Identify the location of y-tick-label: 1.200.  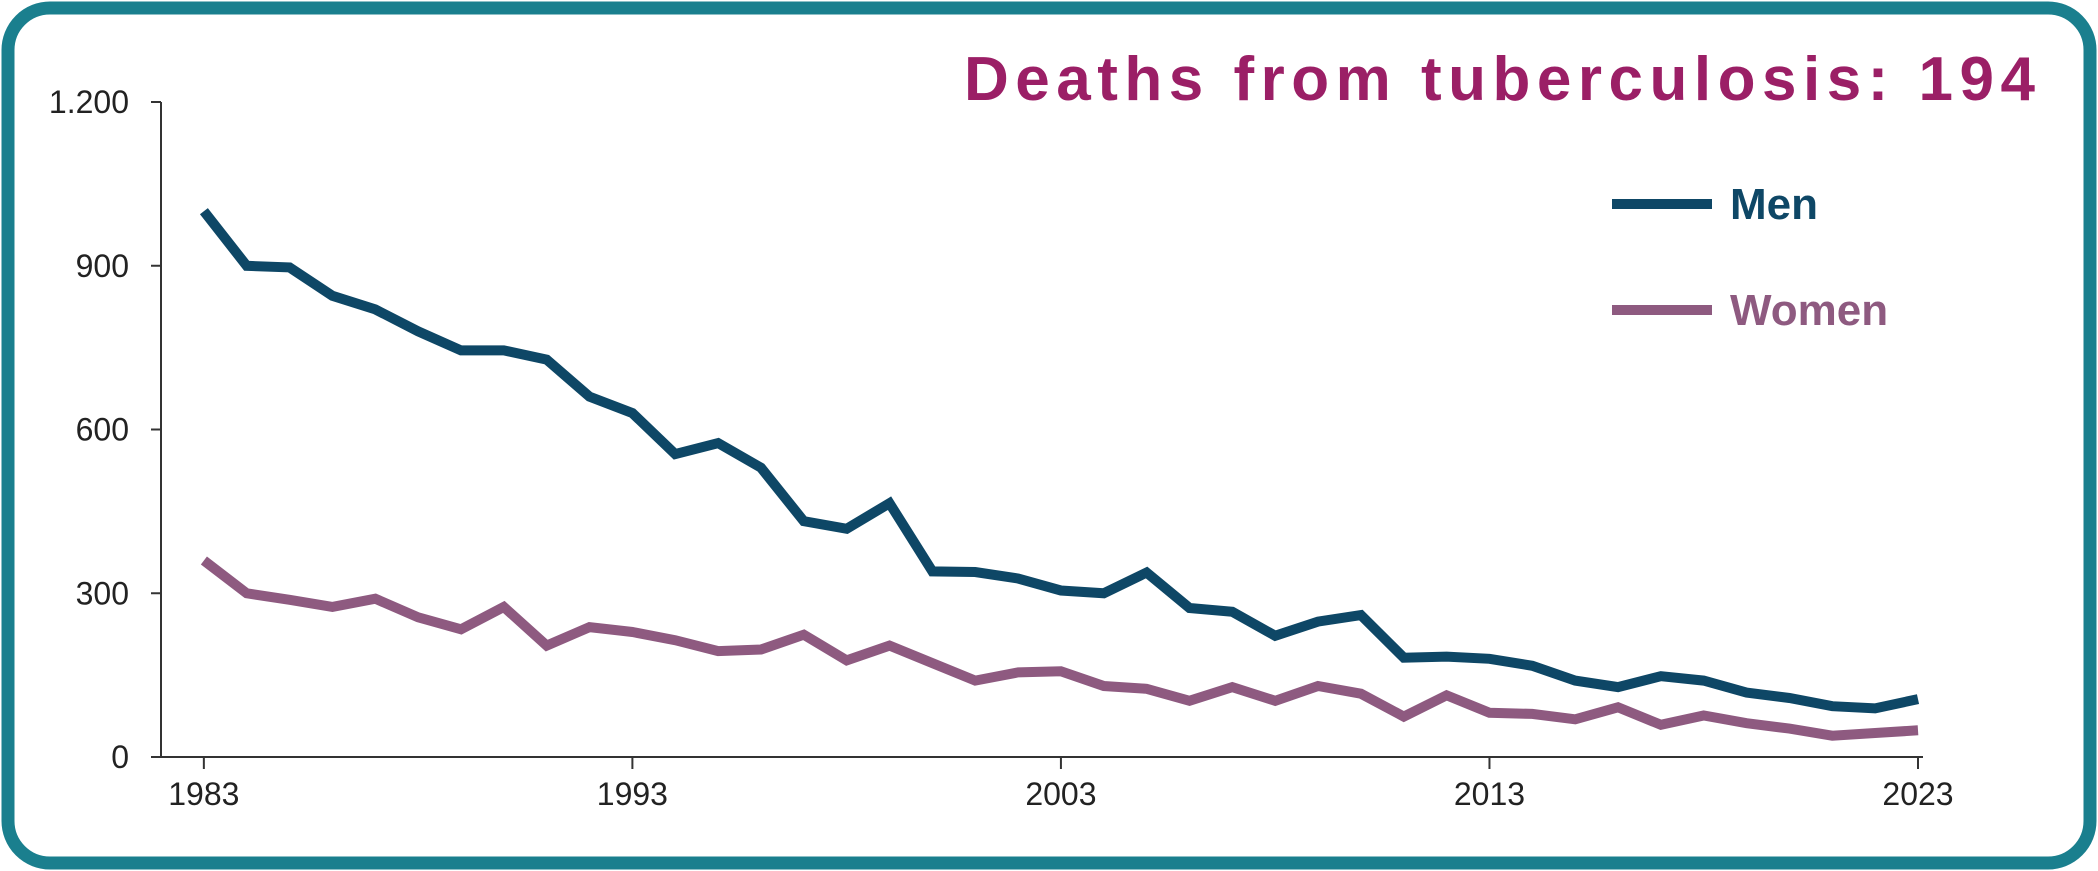
(89, 102).